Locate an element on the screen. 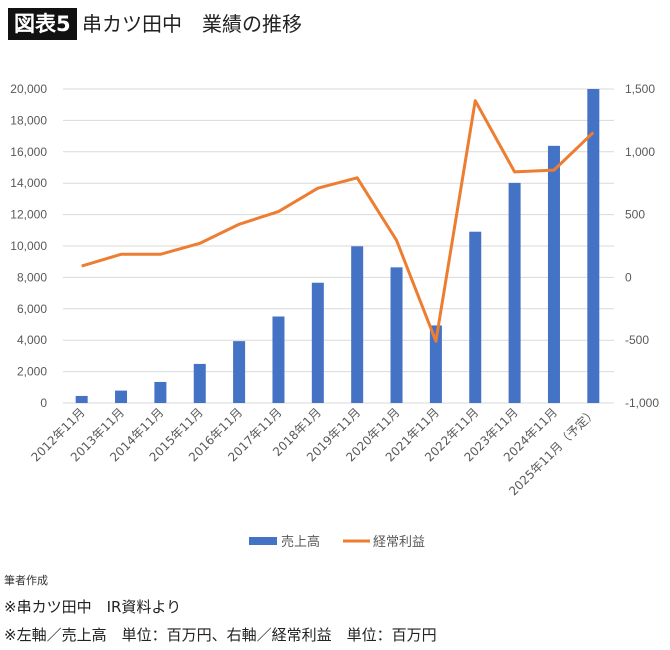 The width and height of the screenshot is (670, 650). left-tick-label: 18,000 is located at coordinates (28, 120).